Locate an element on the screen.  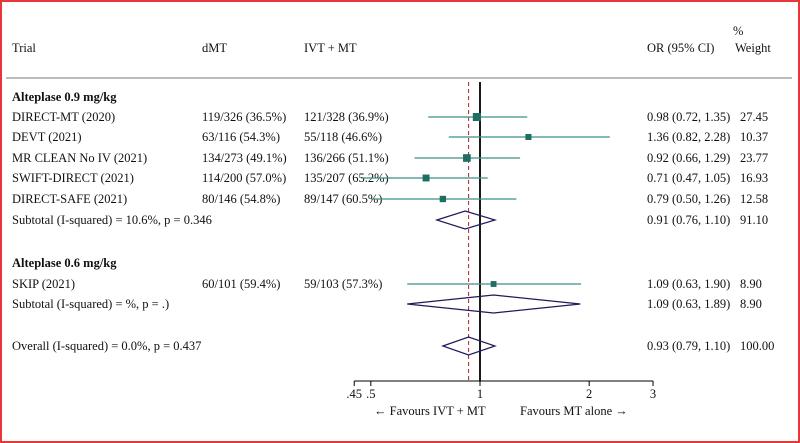
study-weight: 16.93 is located at coordinates (754, 178).